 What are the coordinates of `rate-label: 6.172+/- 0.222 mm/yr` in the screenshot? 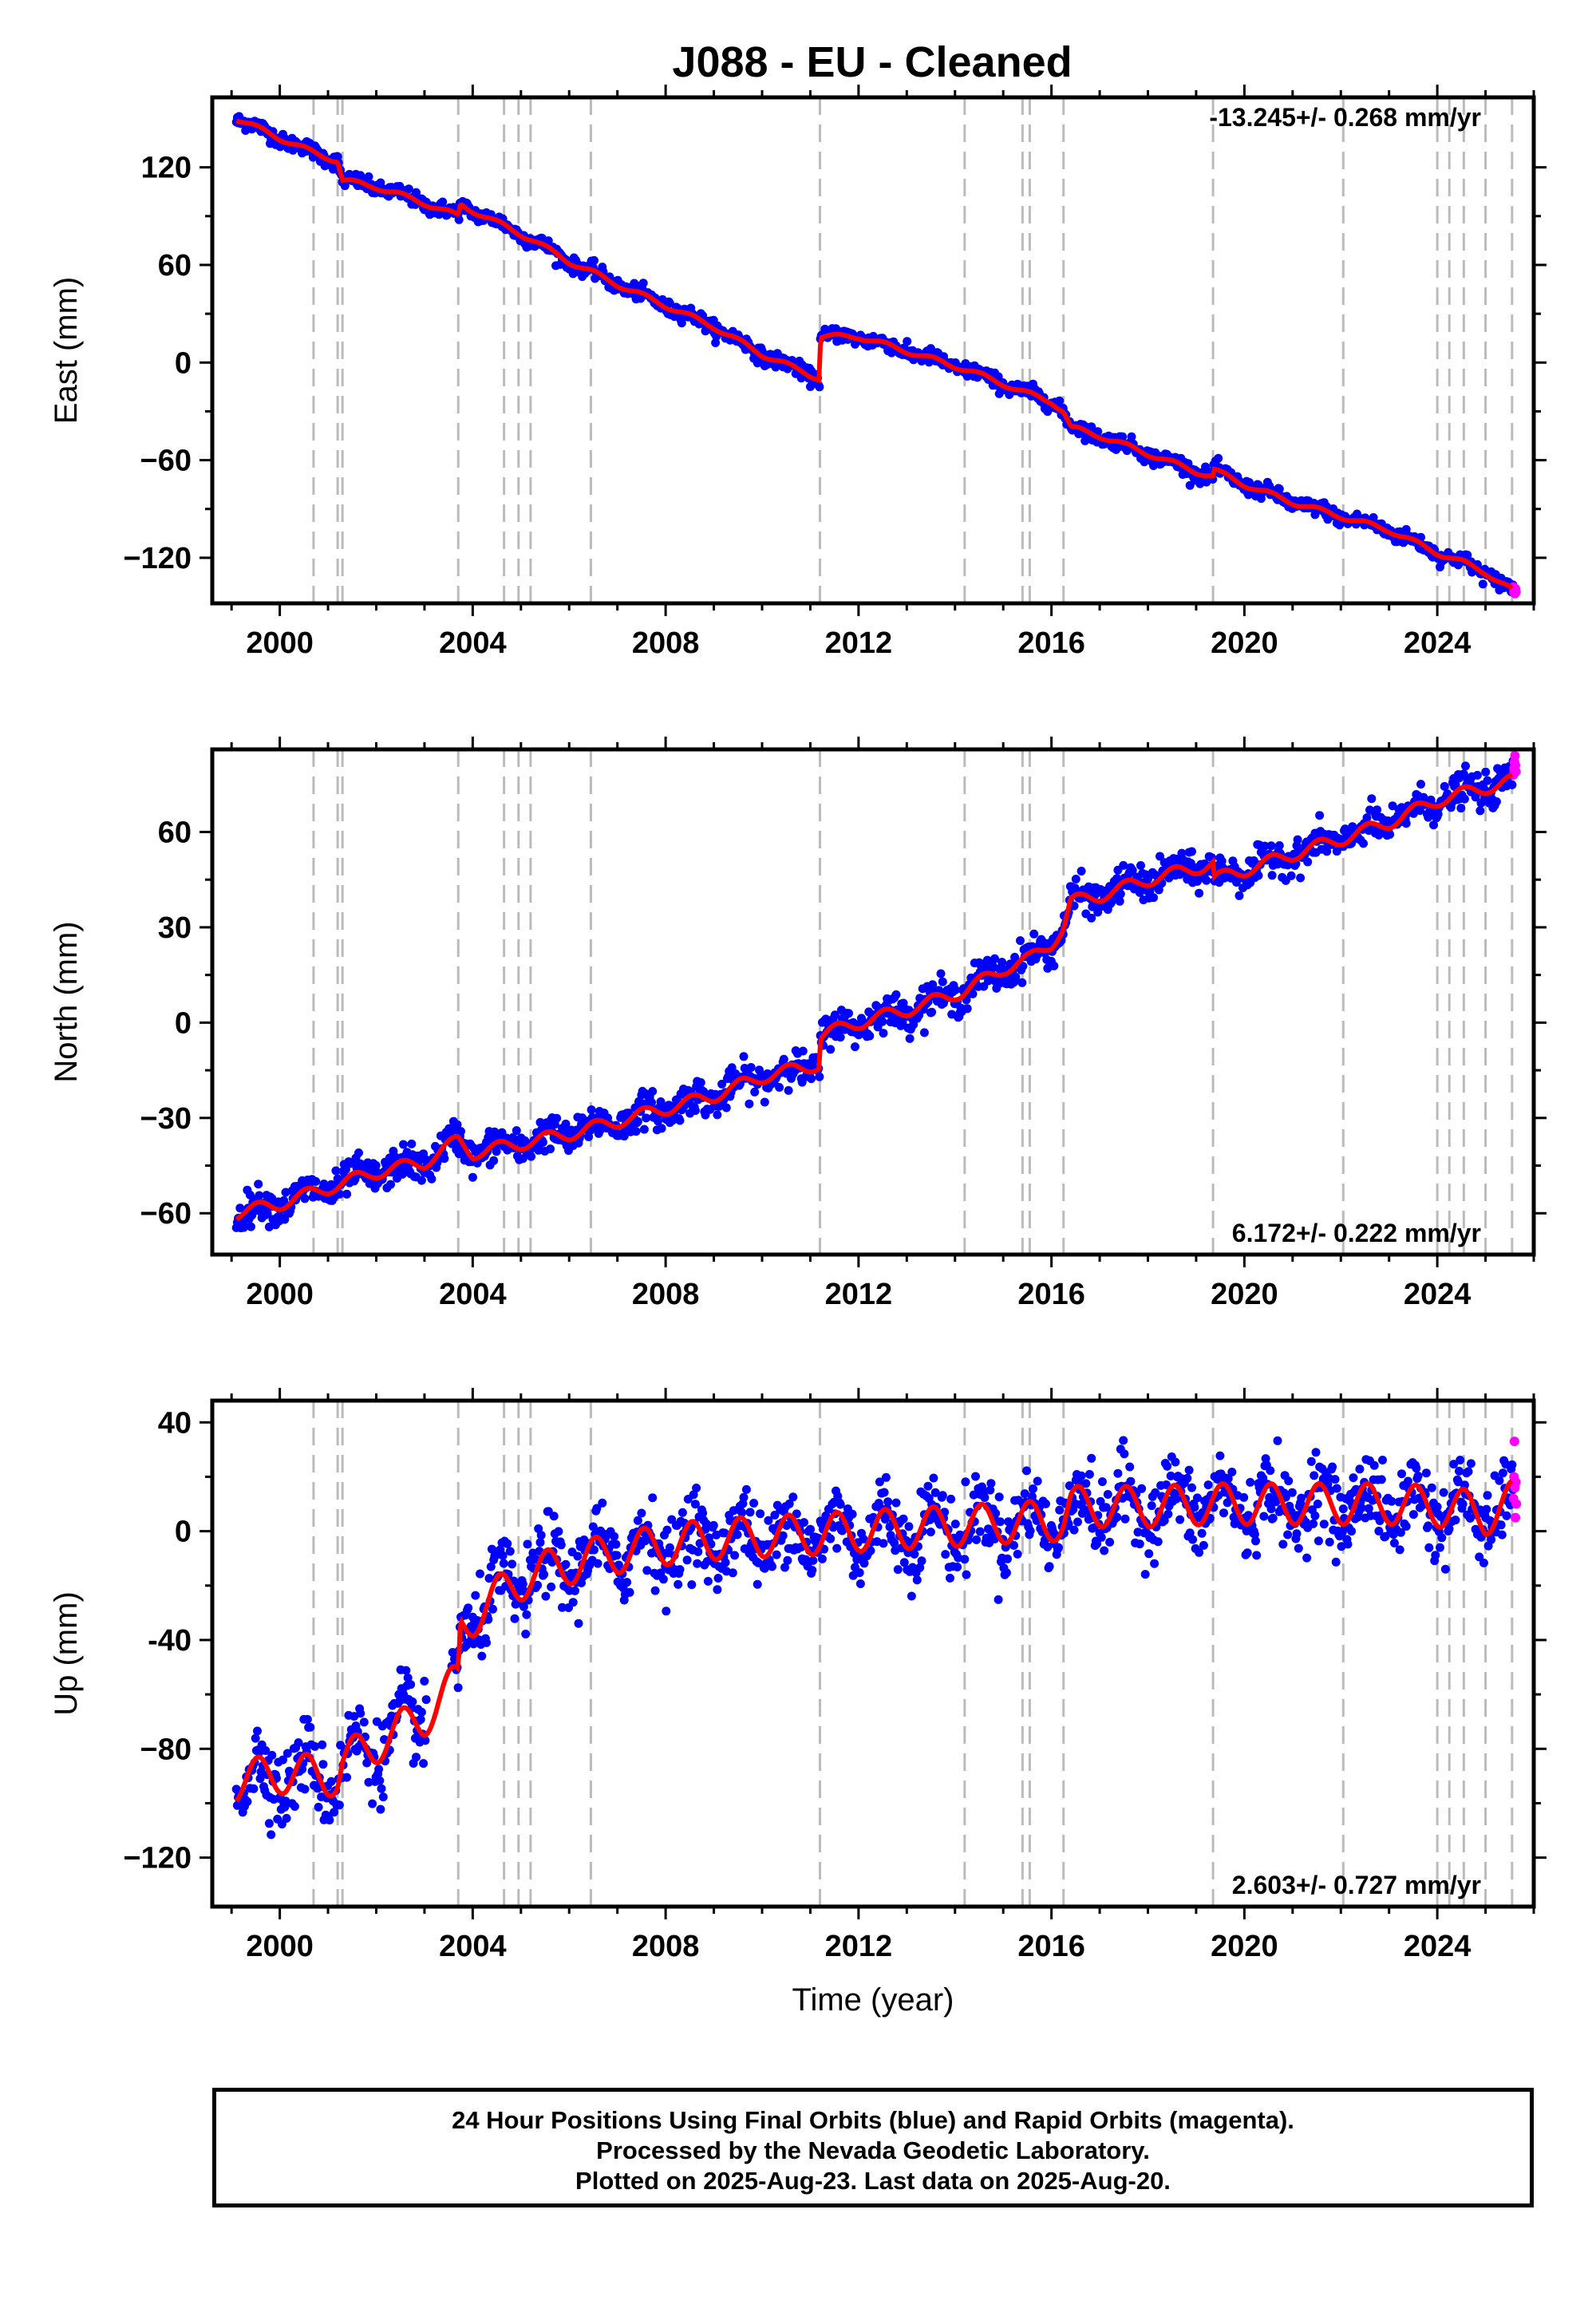 It's located at (1356, 1233).